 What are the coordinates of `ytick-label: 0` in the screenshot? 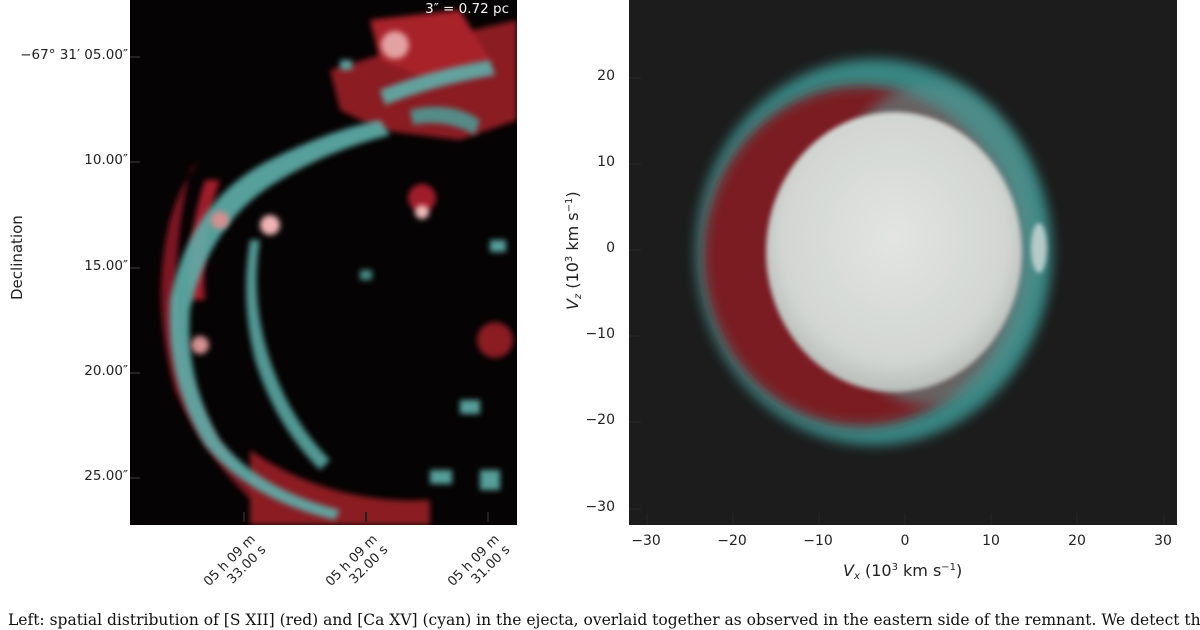 It's located at (610, 248).